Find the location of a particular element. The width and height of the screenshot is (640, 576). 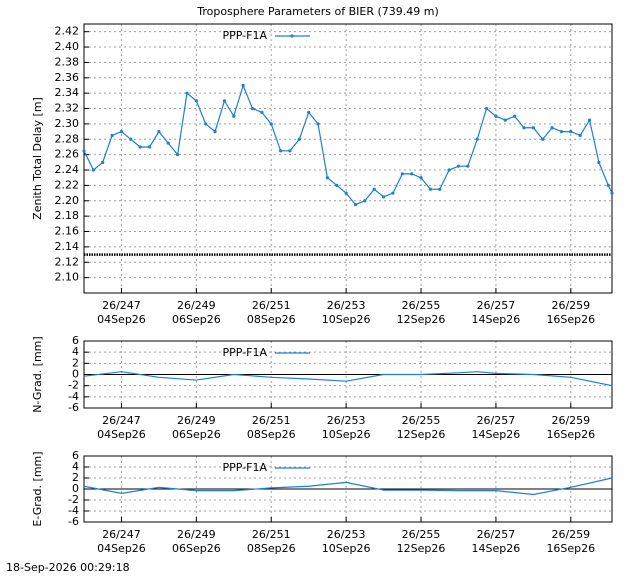

y-tick-label: -4 is located at coordinates (73, 396).